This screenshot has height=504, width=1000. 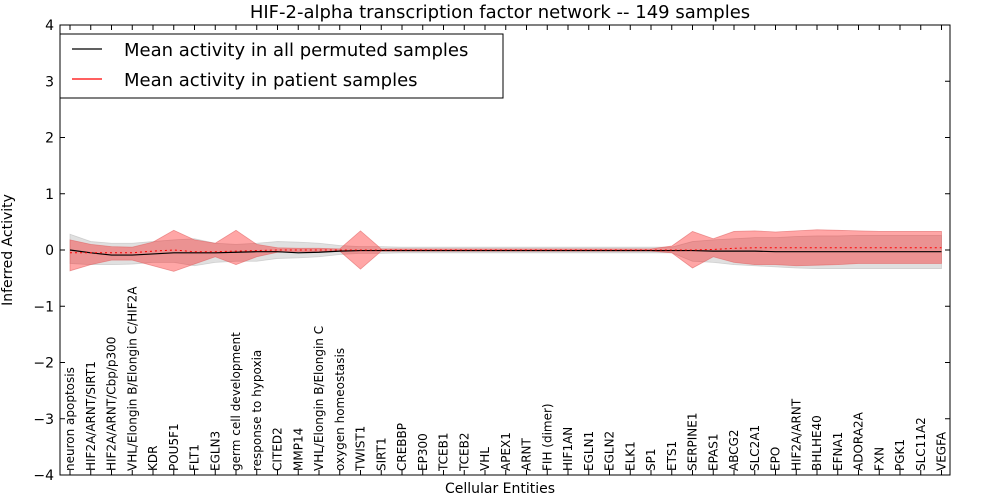 I want to click on y-tick-label: −4, so click(x=43, y=476).